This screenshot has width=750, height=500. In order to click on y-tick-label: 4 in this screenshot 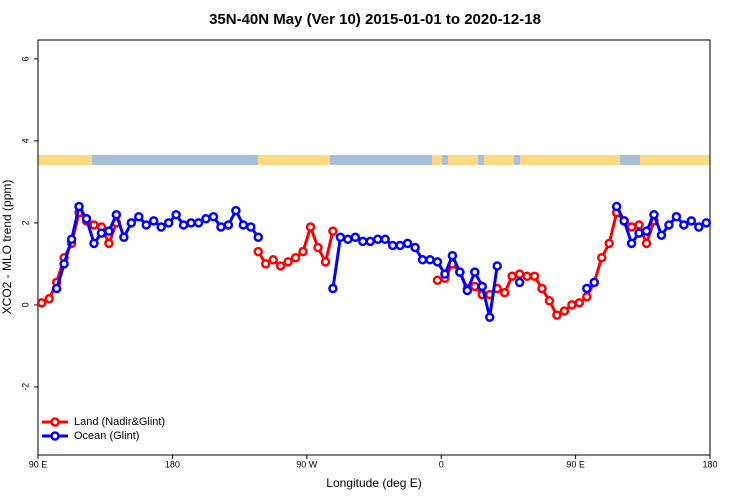, I will do `click(25, 140)`.